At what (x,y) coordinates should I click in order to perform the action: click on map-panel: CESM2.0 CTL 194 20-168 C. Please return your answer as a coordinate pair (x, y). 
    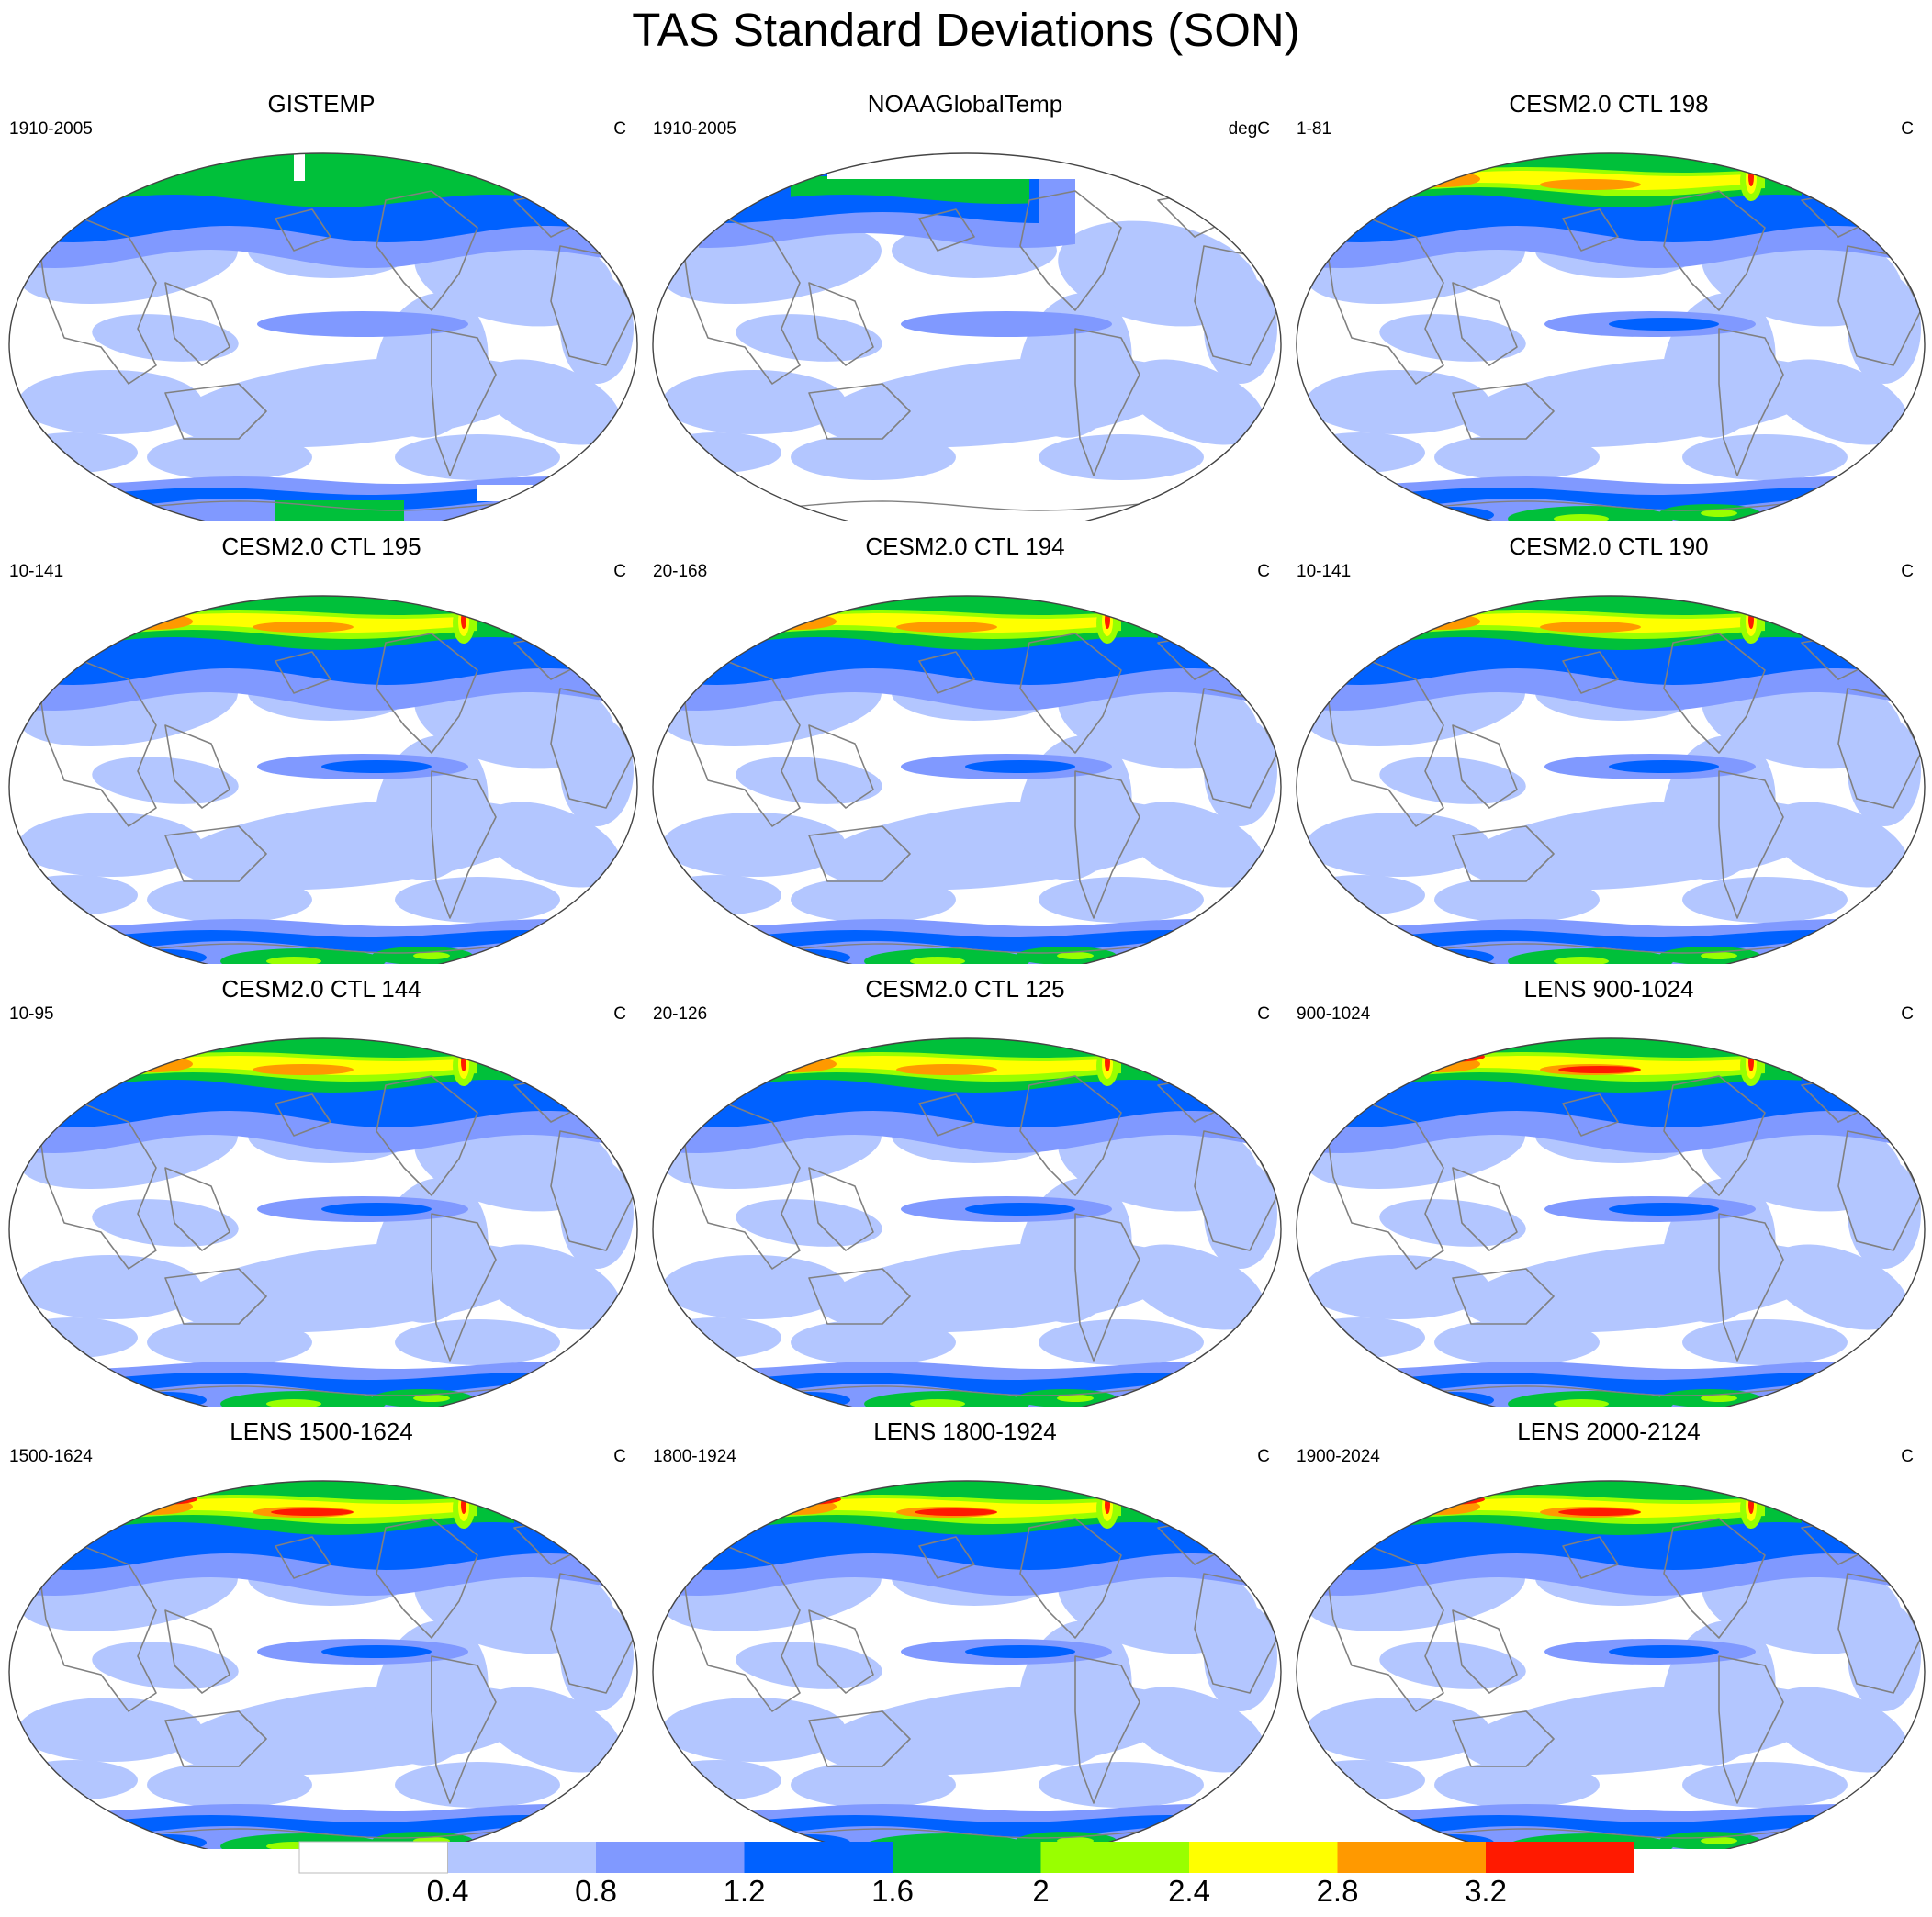
    Looking at the image, I should click on (965, 748).